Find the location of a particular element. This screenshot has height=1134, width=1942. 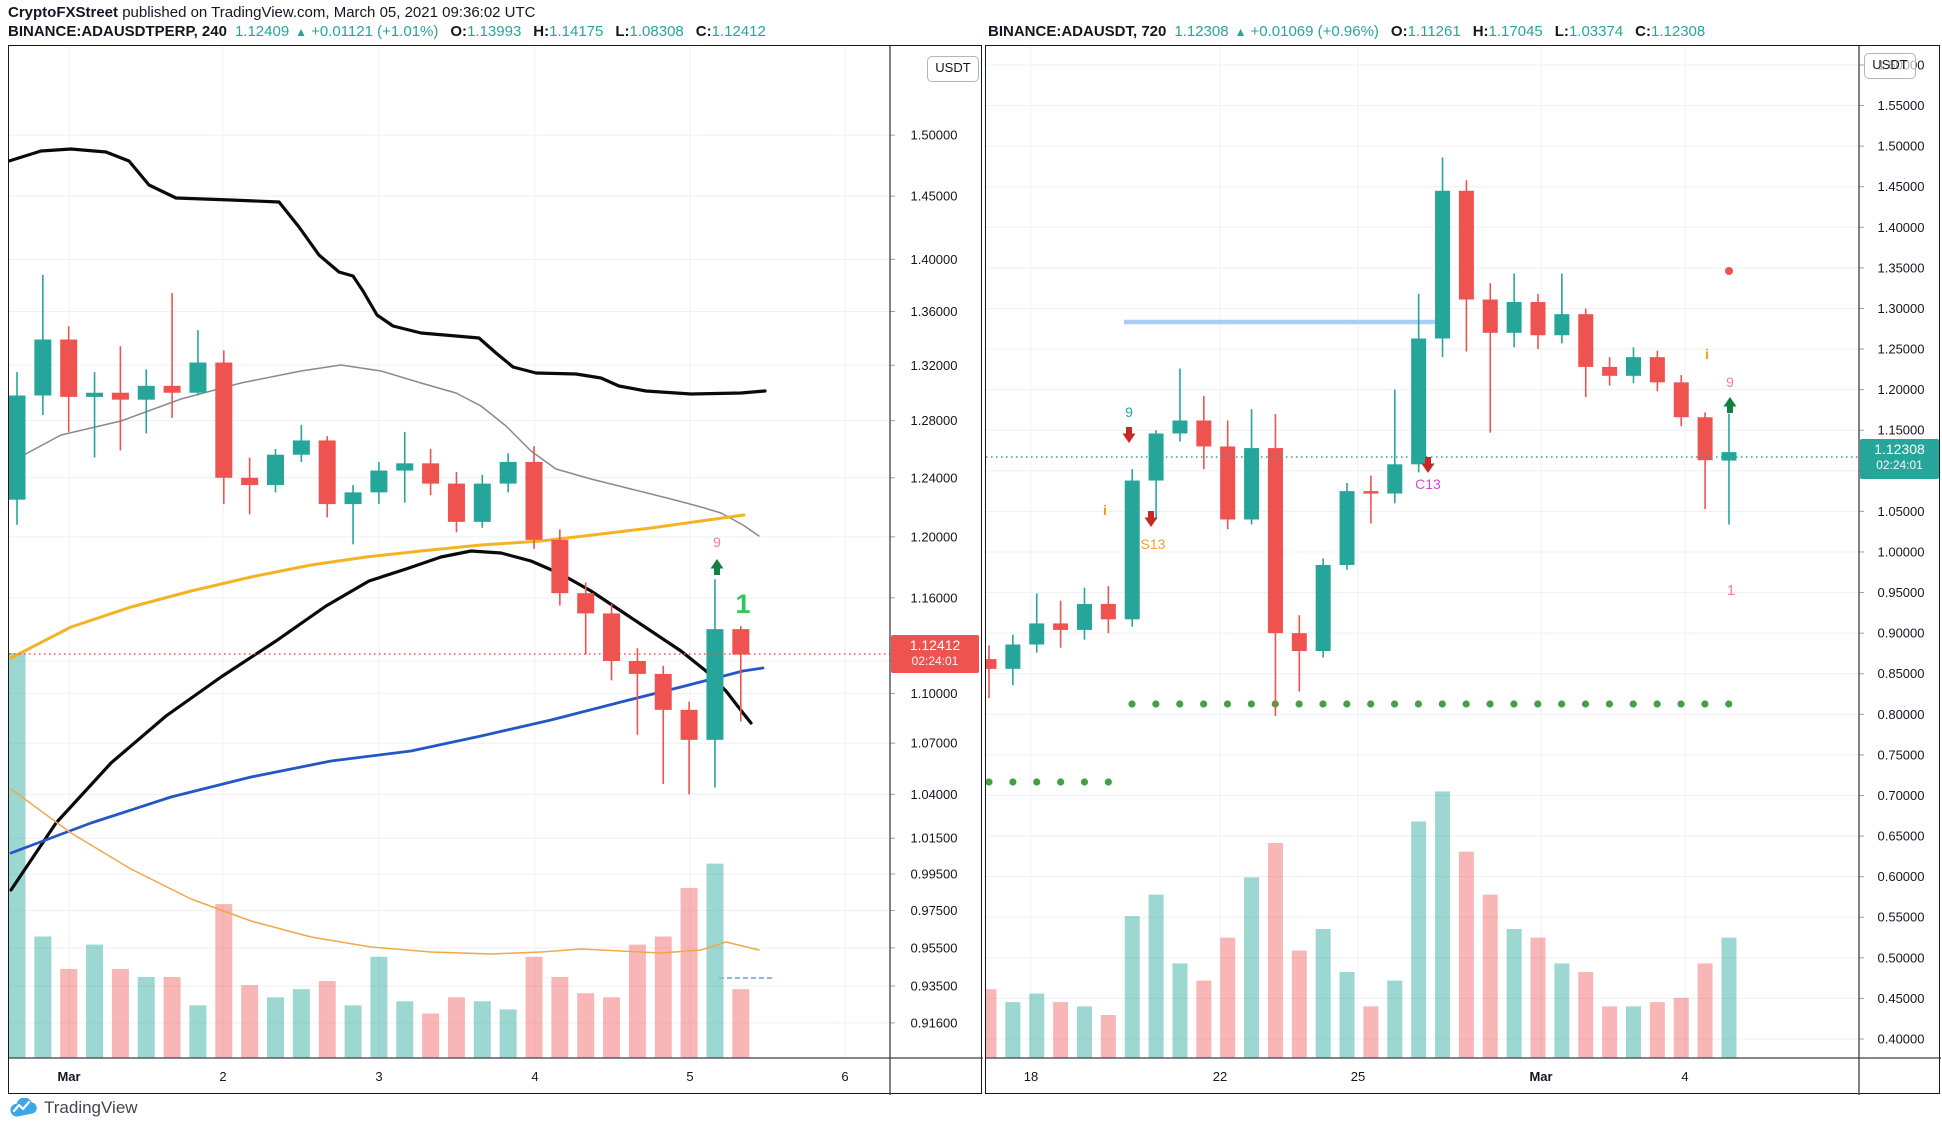

price-tick-label: 0.85000 is located at coordinates (1901, 673).